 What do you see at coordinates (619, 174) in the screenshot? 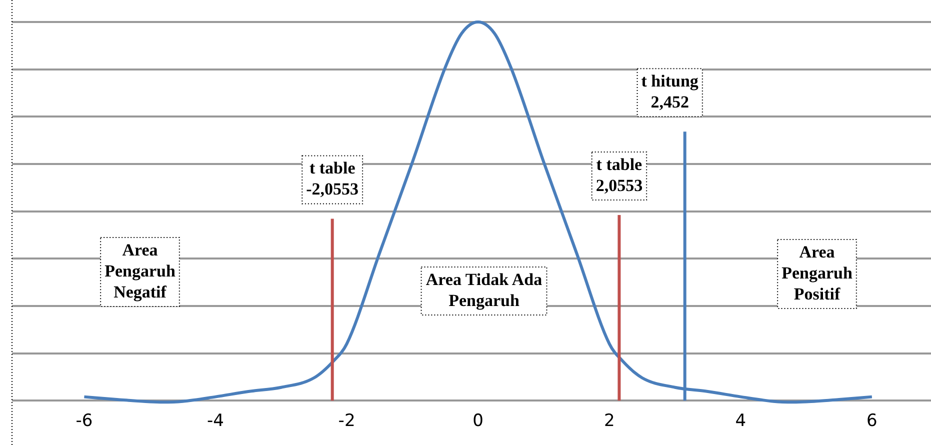
I see `ref-line-label: t table 2,0553` at bounding box center [619, 174].